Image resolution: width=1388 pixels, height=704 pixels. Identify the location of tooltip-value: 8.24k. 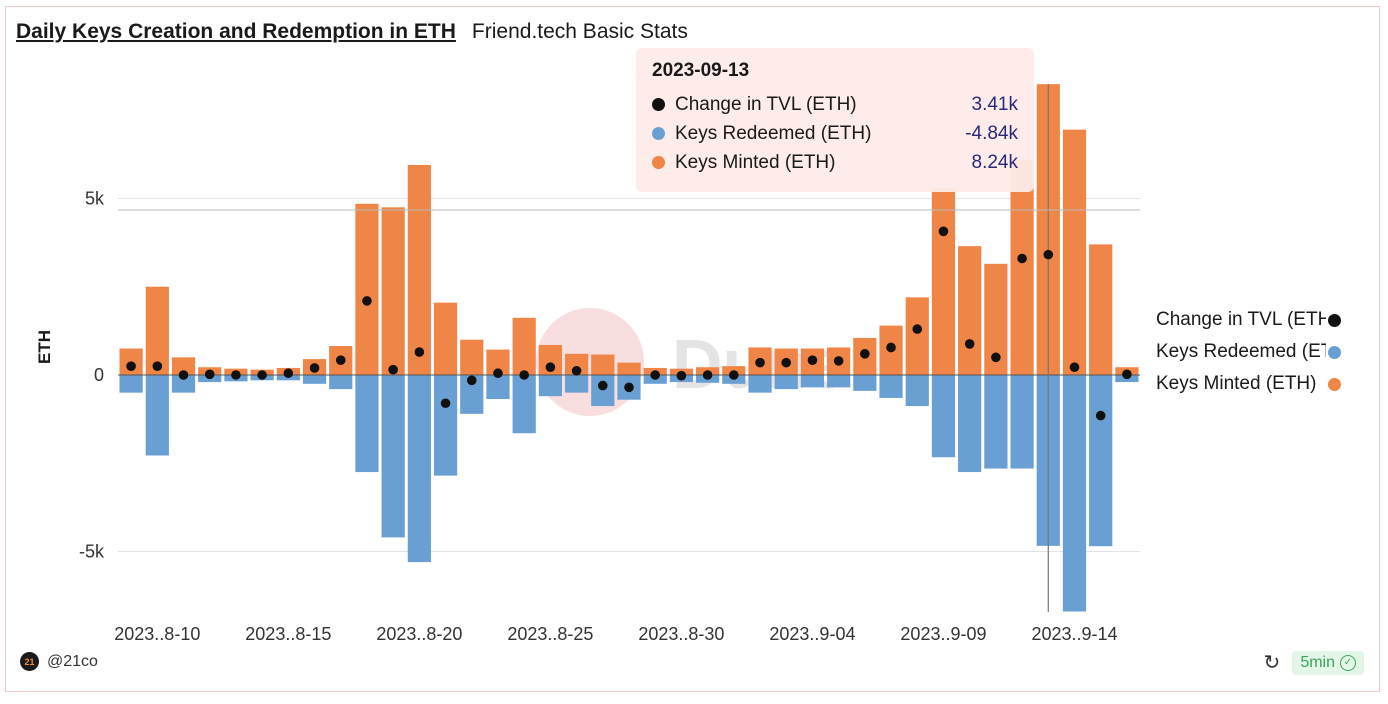
(994, 162).